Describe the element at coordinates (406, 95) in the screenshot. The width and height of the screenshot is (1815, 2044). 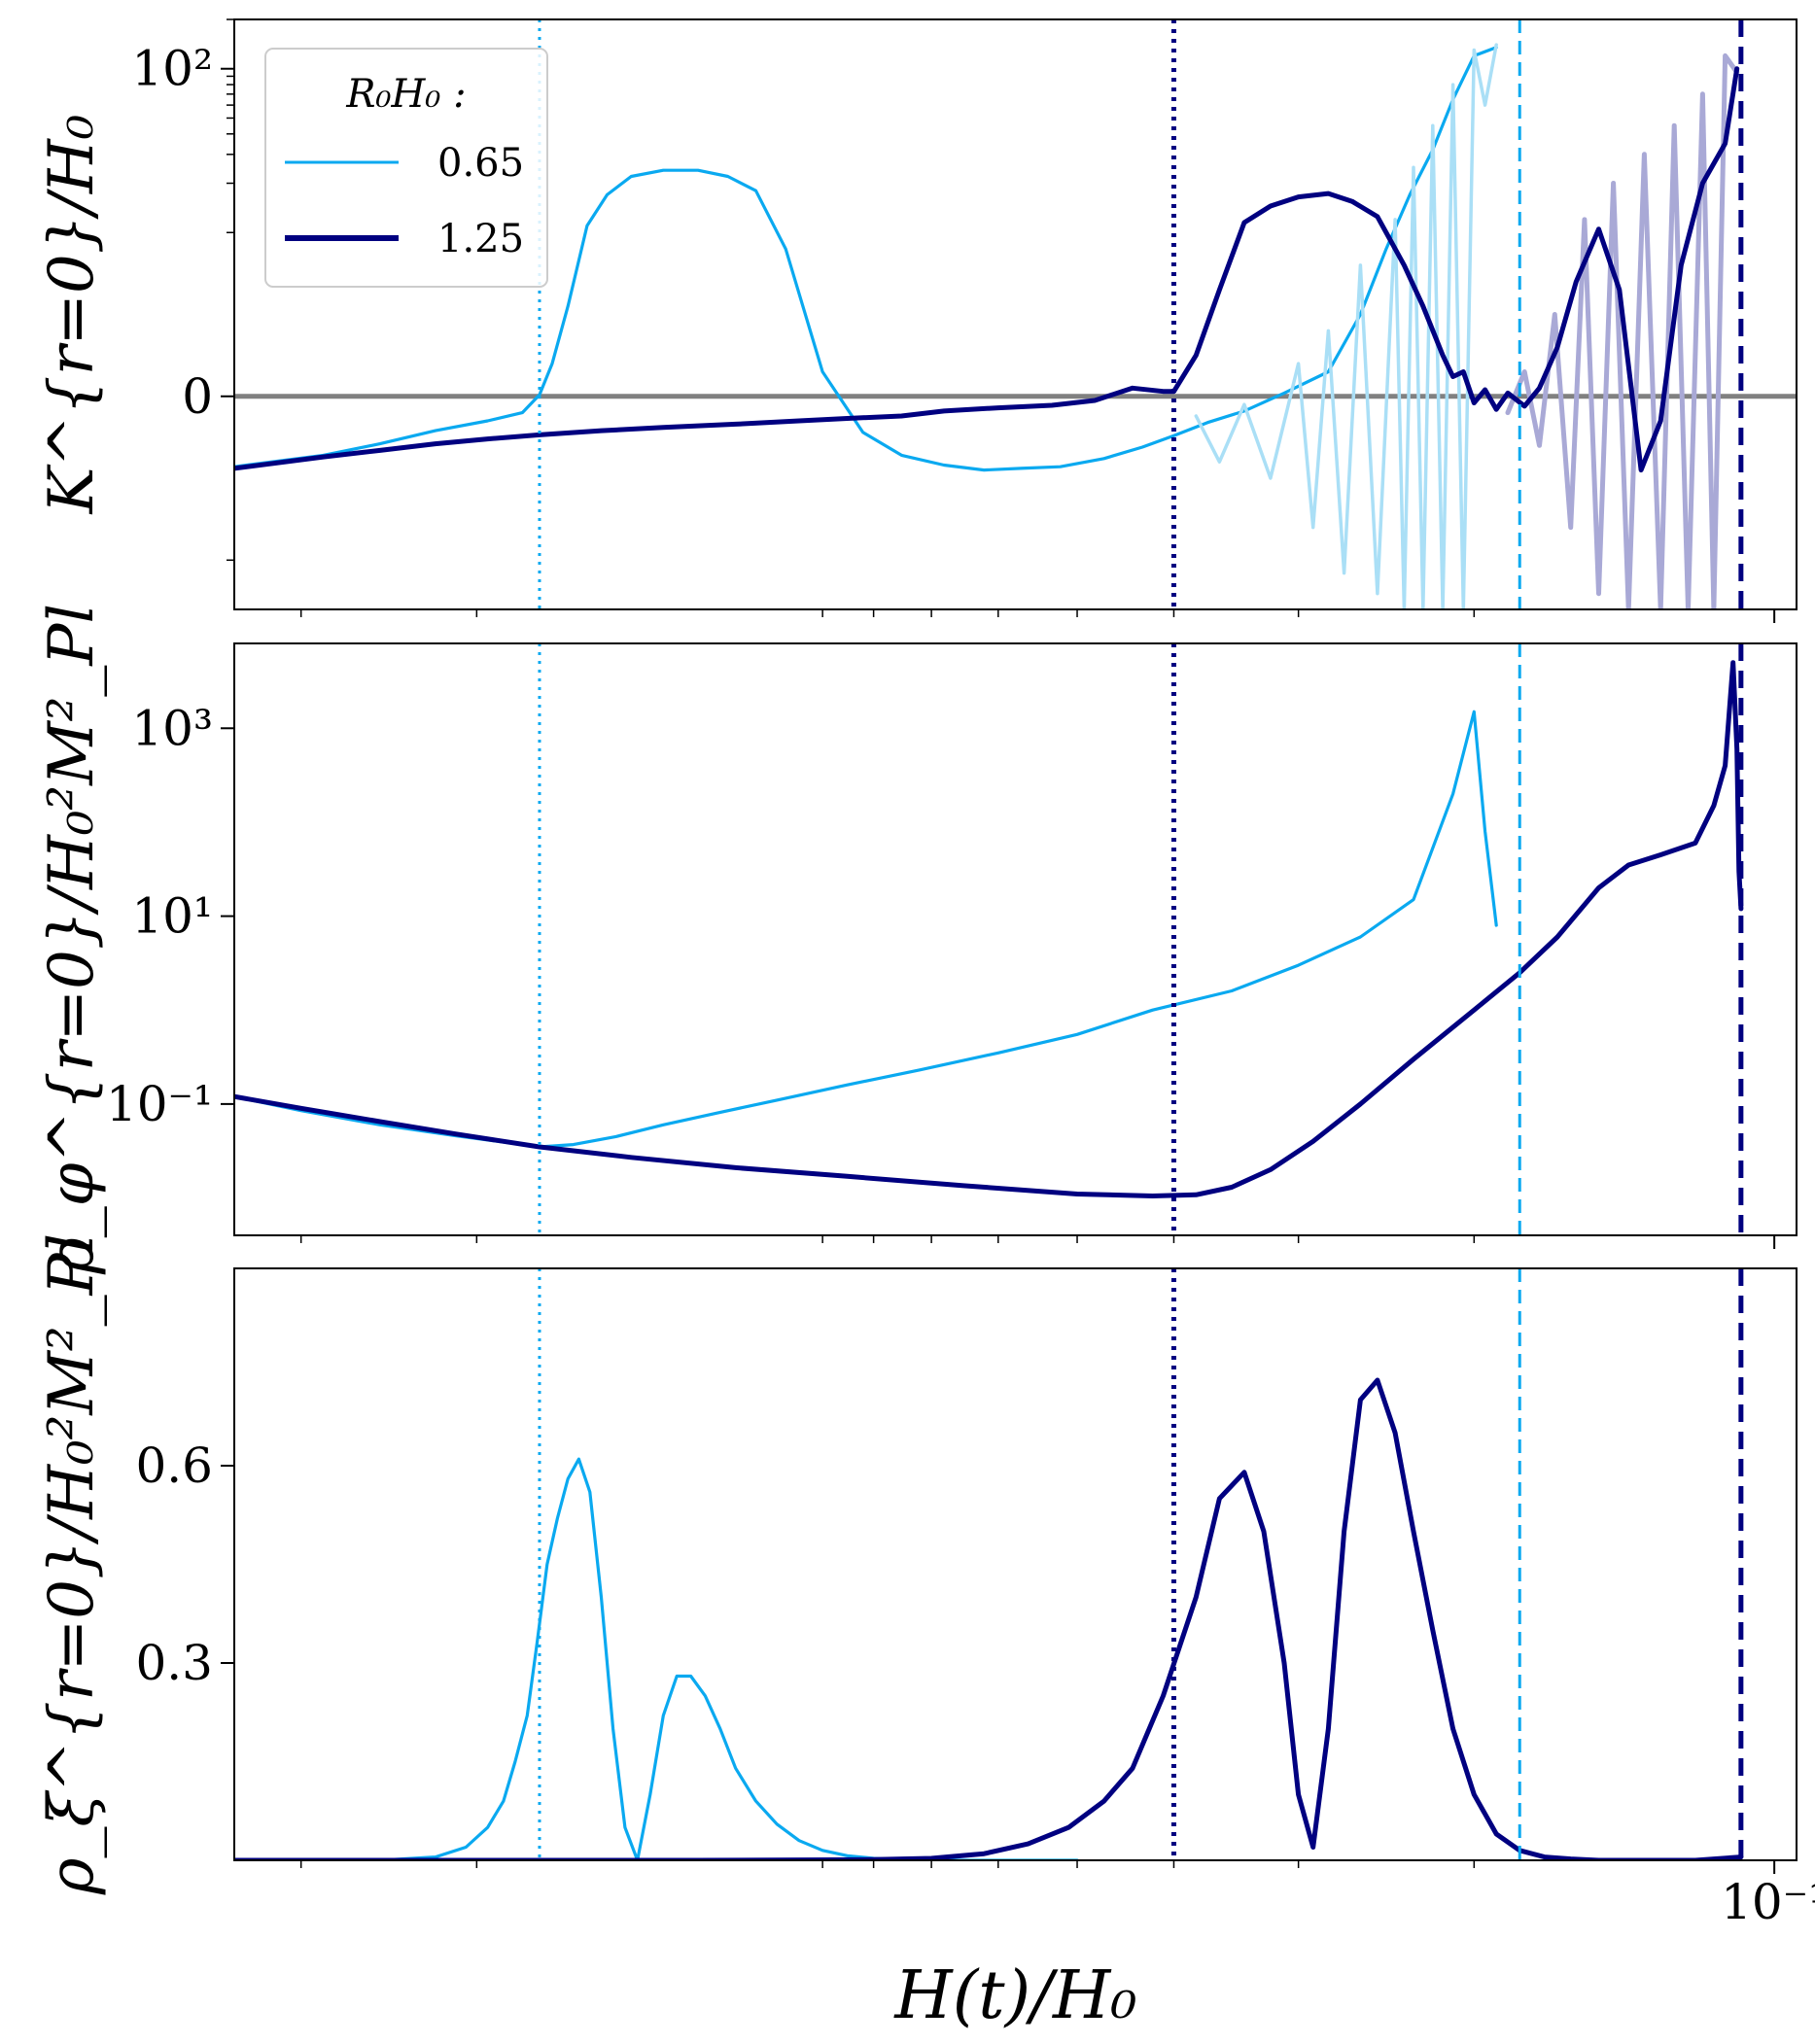
I see `legend-title: R₀H₀ :` at that location.